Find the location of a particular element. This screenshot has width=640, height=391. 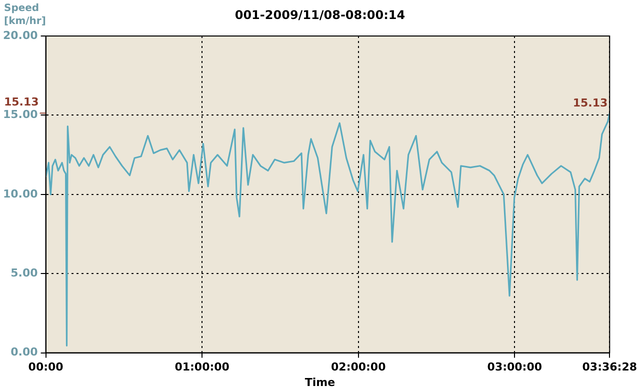

x-tick-label: 03:00:00 is located at coordinates (514, 367).